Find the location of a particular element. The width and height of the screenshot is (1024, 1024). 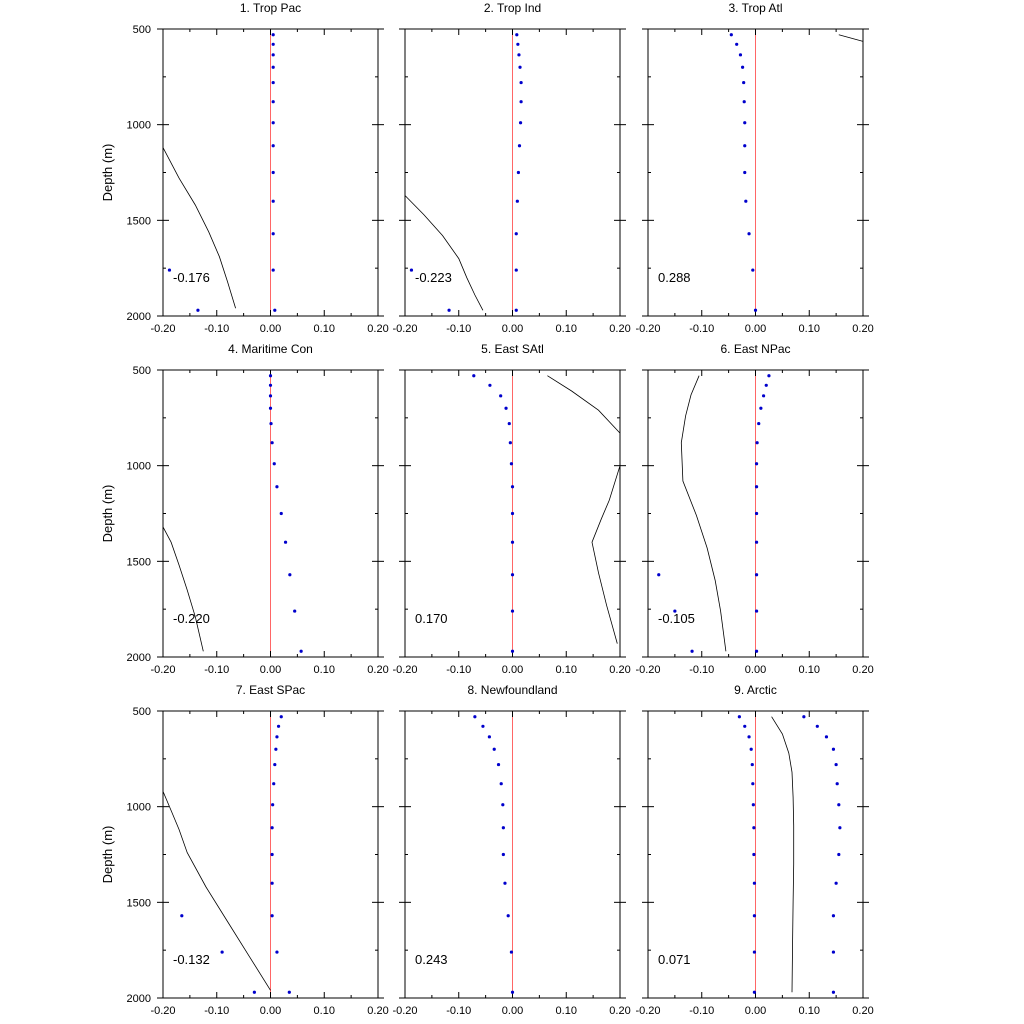

panel-title: 8. Newfoundland is located at coordinates (512, 690).